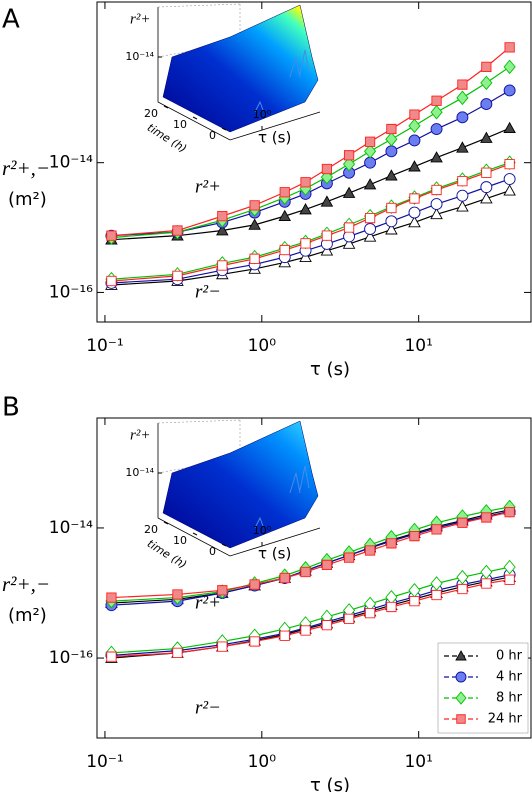 This screenshot has height=792, width=532. Describe the element at coordinates (104, 346) in the screenshot. I see `x-tick-label: 10⁻¹` at that location.